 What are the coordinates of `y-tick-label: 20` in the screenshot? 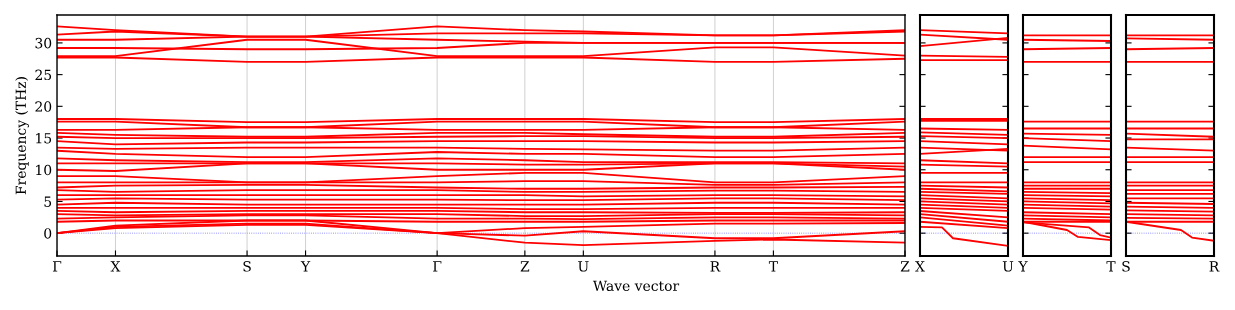 It's located at (43, 106).